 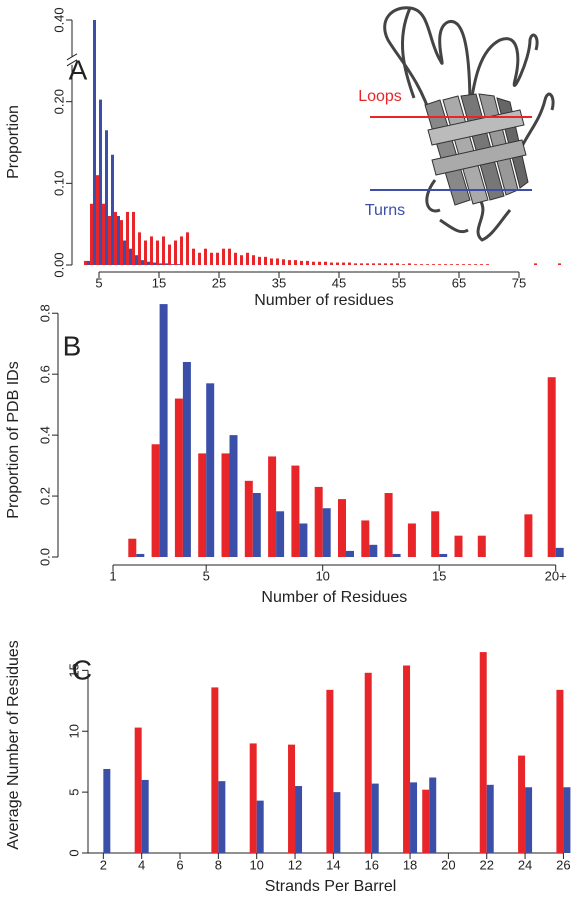 What do you see at coordinates (556, 575) in the screenshot?
I see `x-tick-label: 20+` at bounding box center [556, 575].